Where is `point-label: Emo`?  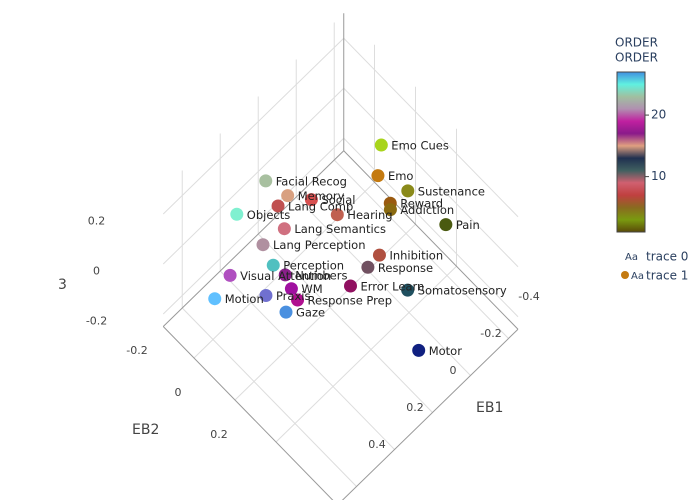
point-label: Emo is located at coordinates (401, 176).